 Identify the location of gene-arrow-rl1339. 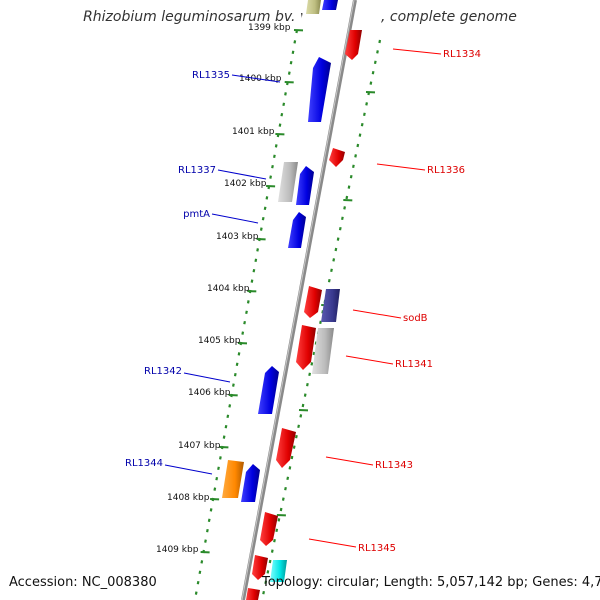
(313, 302).